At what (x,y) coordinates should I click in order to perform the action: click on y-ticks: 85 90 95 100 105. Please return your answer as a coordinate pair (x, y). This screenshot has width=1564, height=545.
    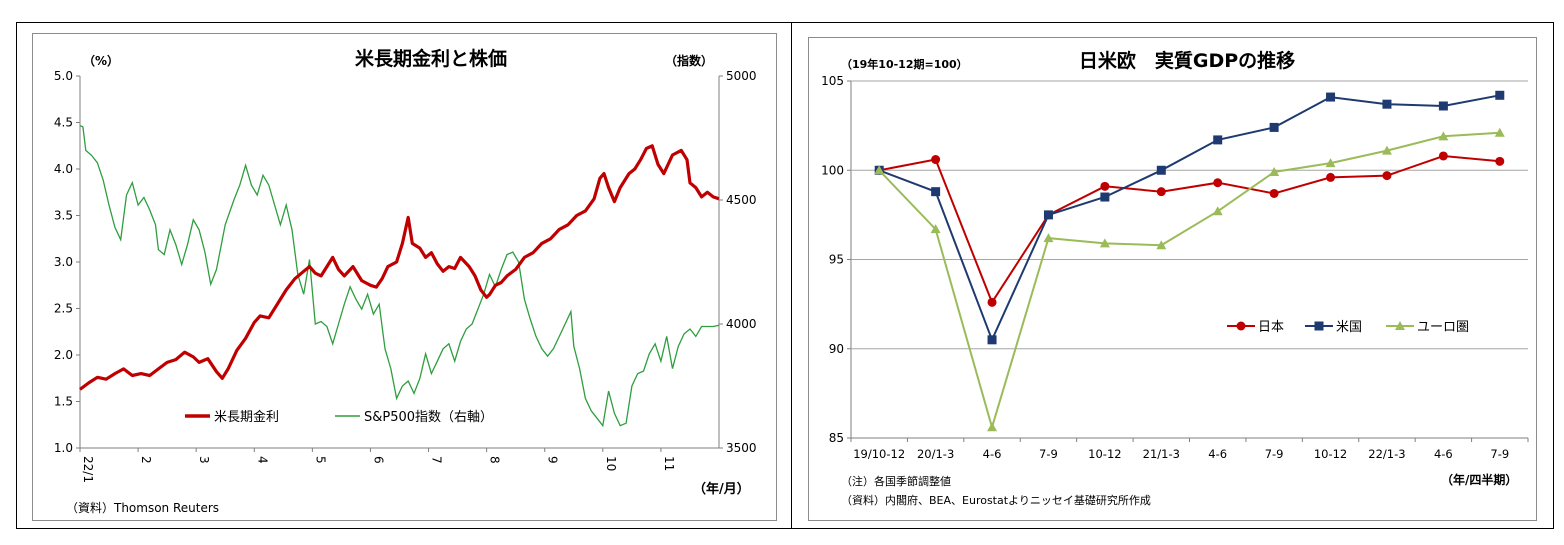
    Looking at the image, I should click on (836, 259).